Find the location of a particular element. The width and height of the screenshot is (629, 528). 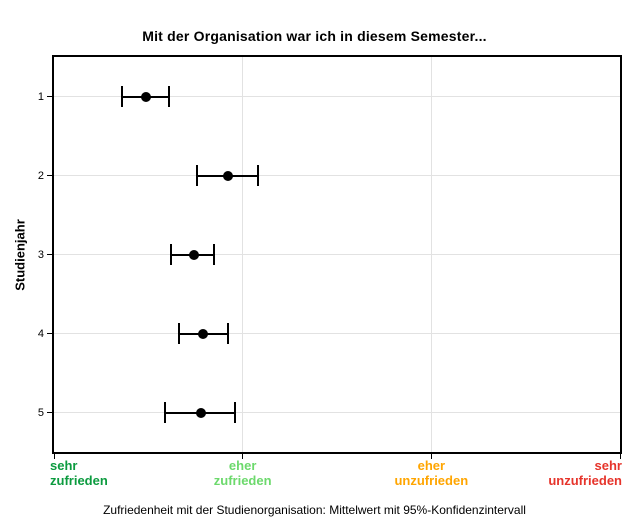

x-tick-label: sehr unzufrieden is located at coordinates (547, 473).